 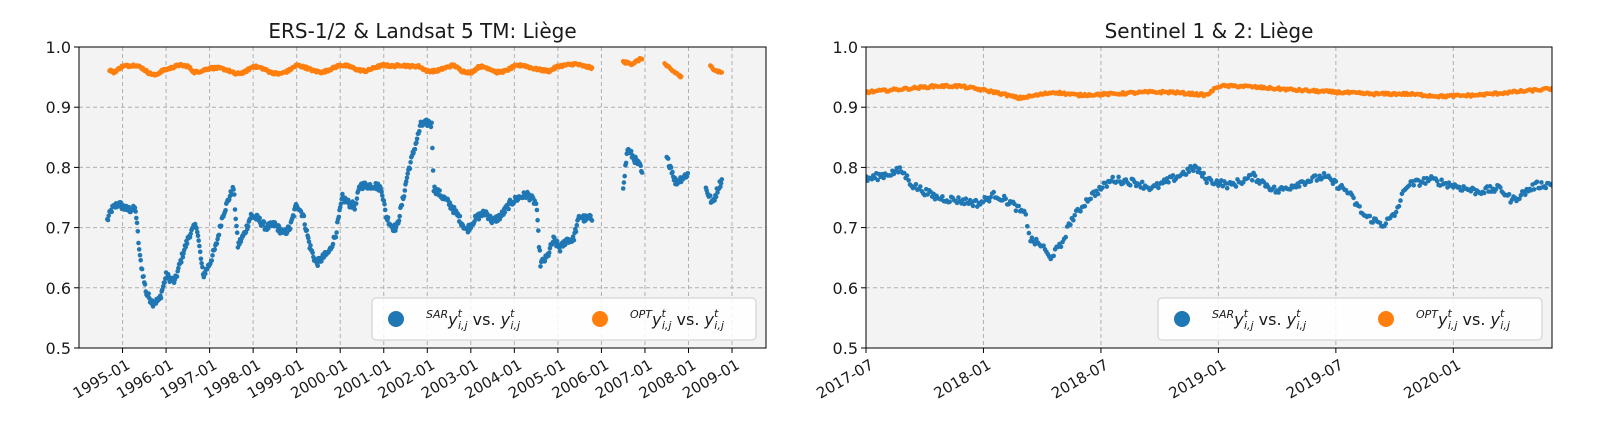 What do you see at coordinates (1079, 379) in the screenshot?
I see `x-tick-label: 2018-07` at bounding box center [1079, 379].